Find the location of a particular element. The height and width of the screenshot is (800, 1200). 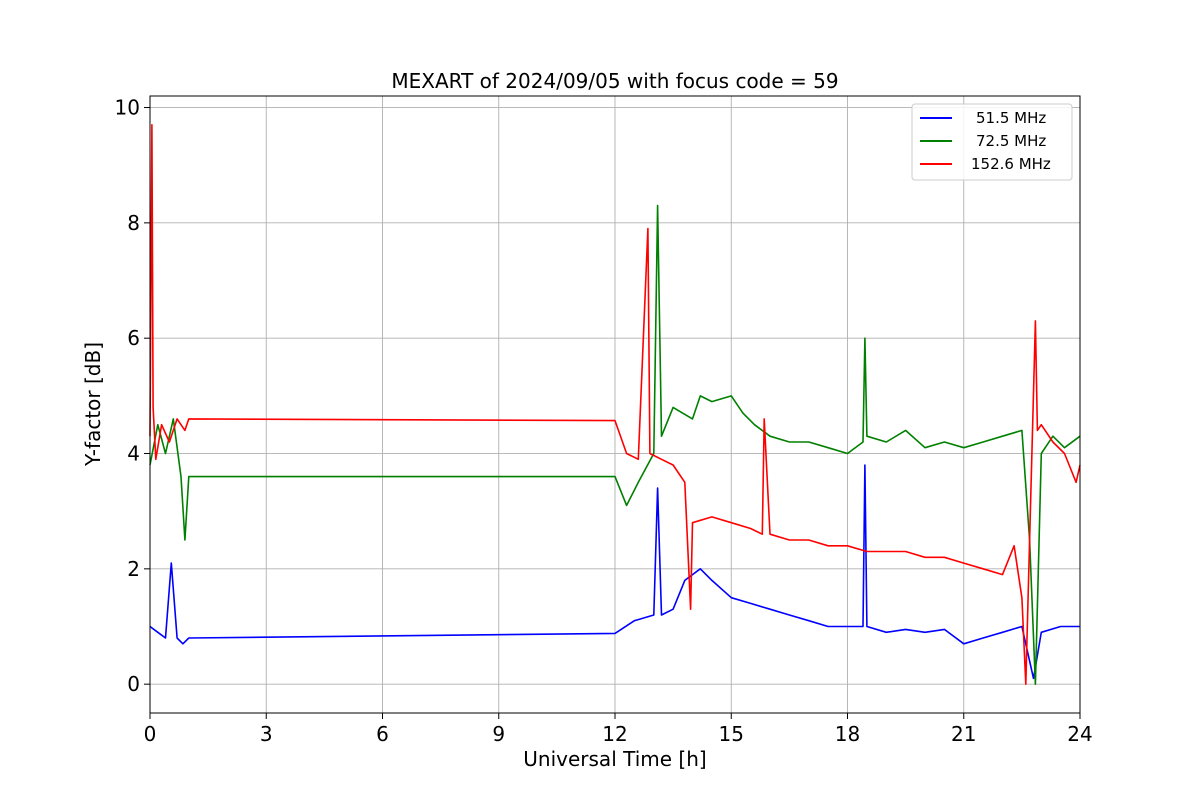

x-tick-label: 24 is located at coordinates (1079, 734).